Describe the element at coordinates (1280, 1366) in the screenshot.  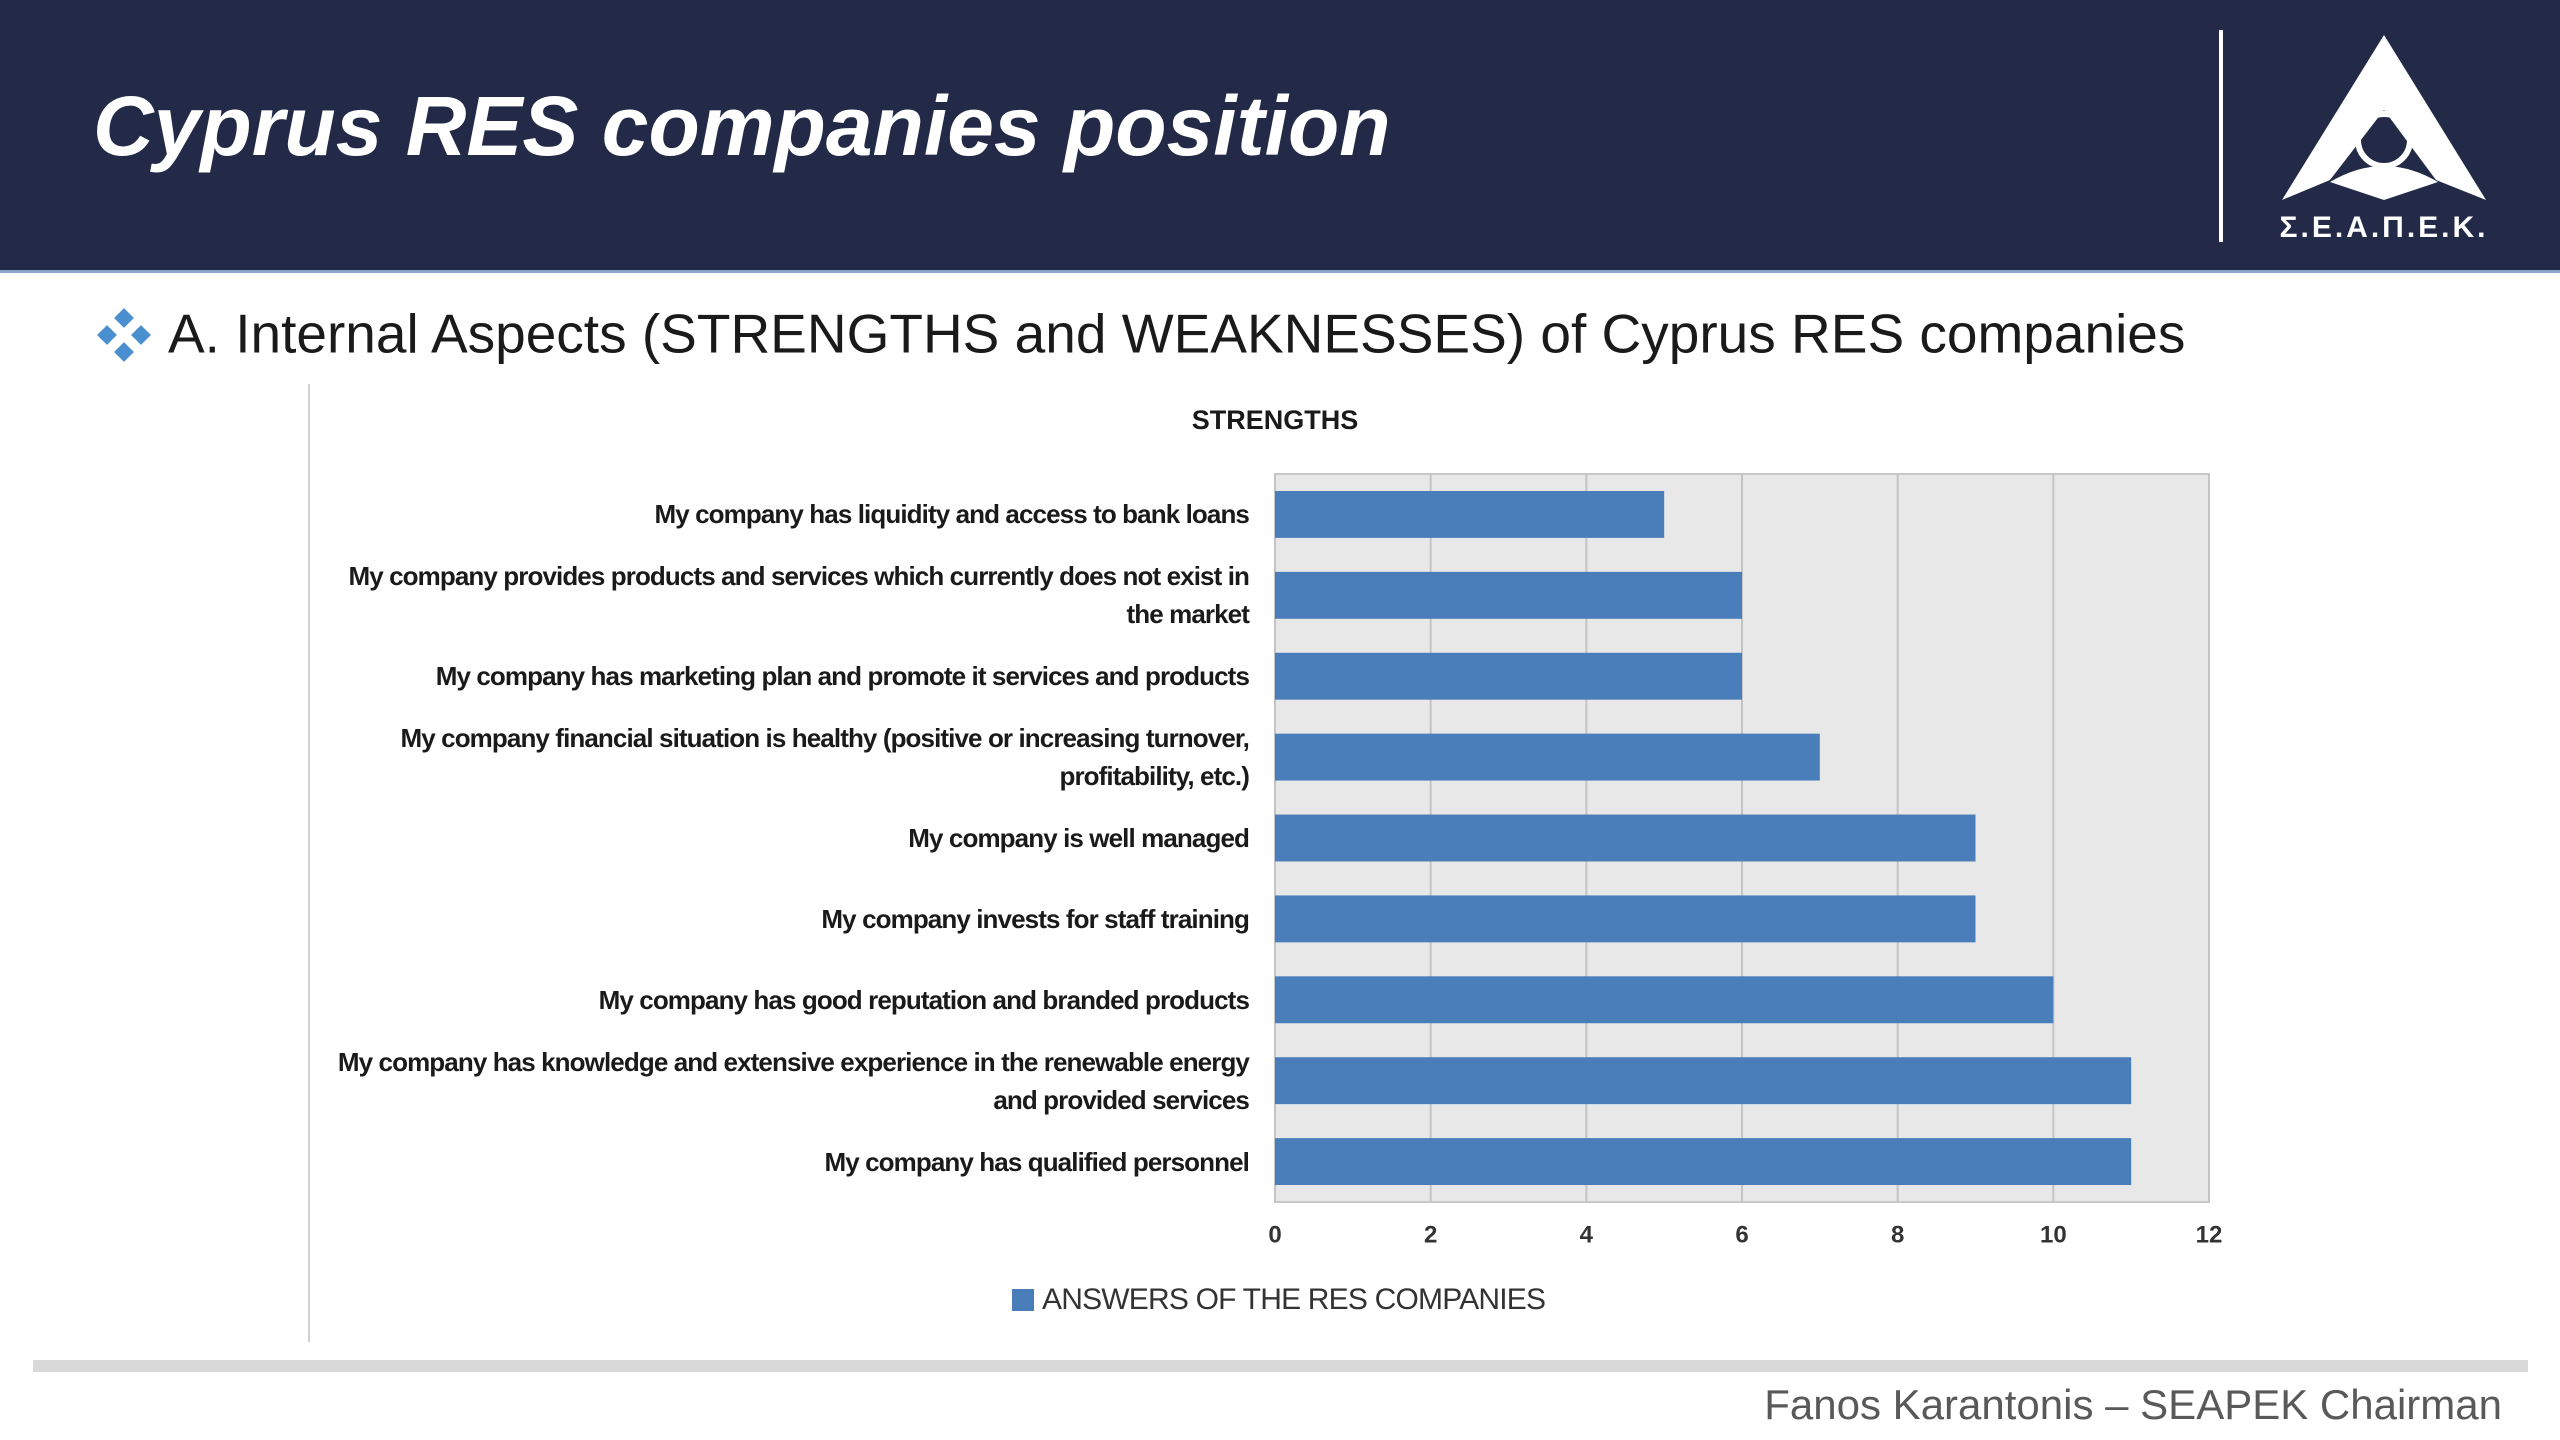
I see `footer-bar` at that location.